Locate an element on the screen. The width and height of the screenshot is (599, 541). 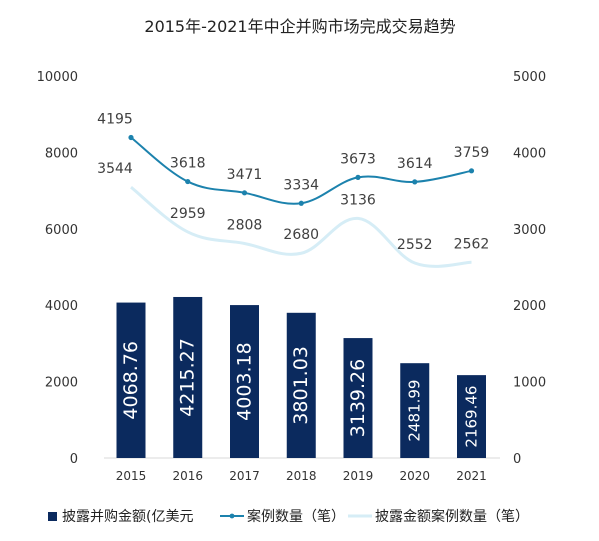
legend-label: 案例数量（笔） is located at coordinates (296, 516).